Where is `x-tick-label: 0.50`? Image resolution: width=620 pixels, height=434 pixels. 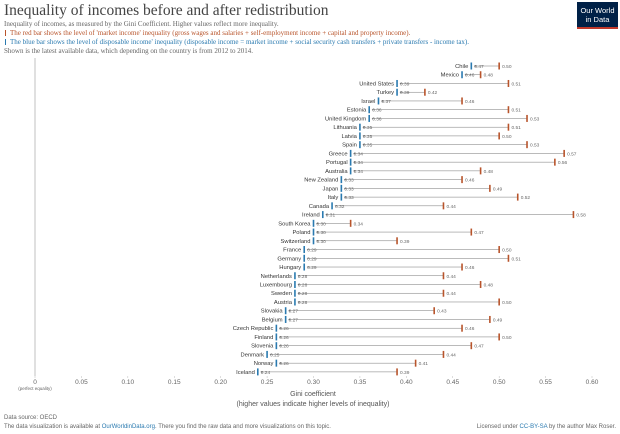
x-tick-label: 0.50 is located at coordinates (499, 382).